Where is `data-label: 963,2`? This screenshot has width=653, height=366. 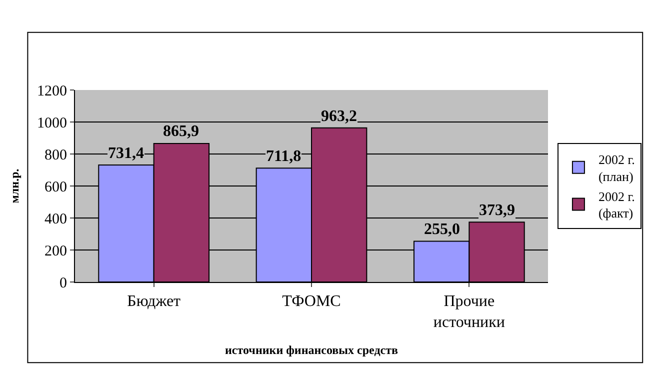
data-label: 963,2 is located at coordinates (339, 116).